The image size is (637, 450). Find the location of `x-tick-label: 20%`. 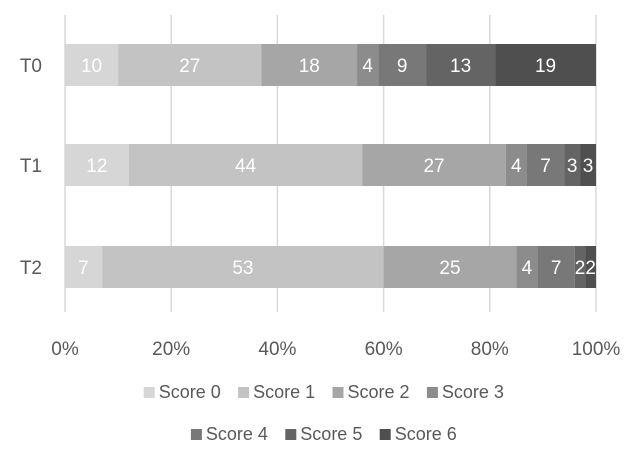

x-tick-label: 20% is located at coordinates (171, 349).